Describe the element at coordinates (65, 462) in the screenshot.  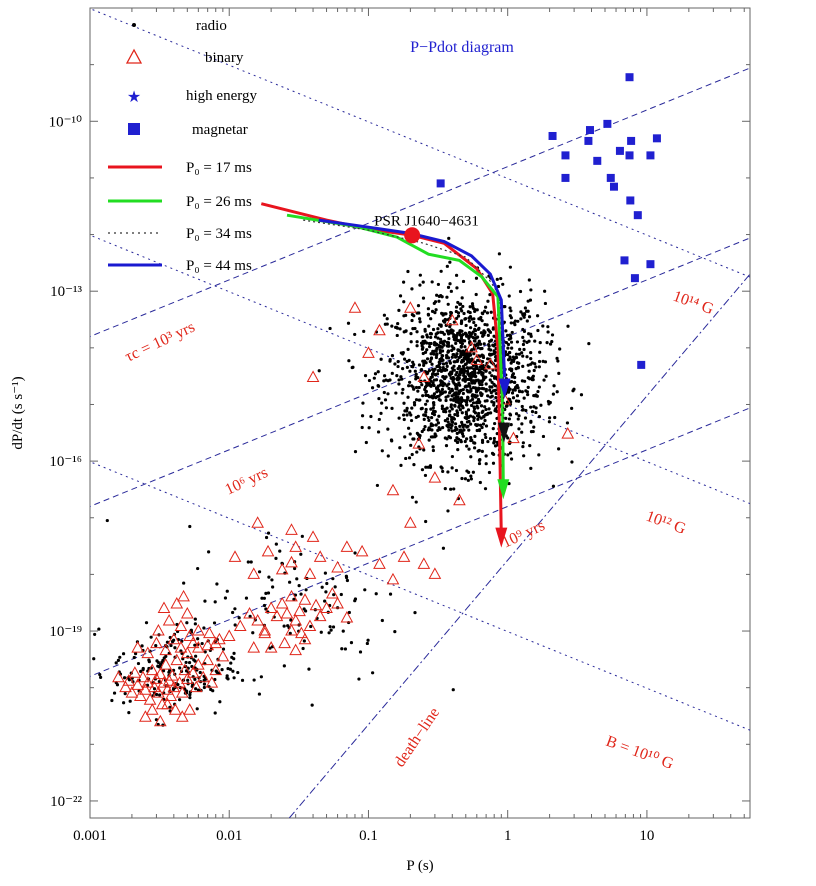
I see `y-tick-label: 10⁻¹⁶` at that location.